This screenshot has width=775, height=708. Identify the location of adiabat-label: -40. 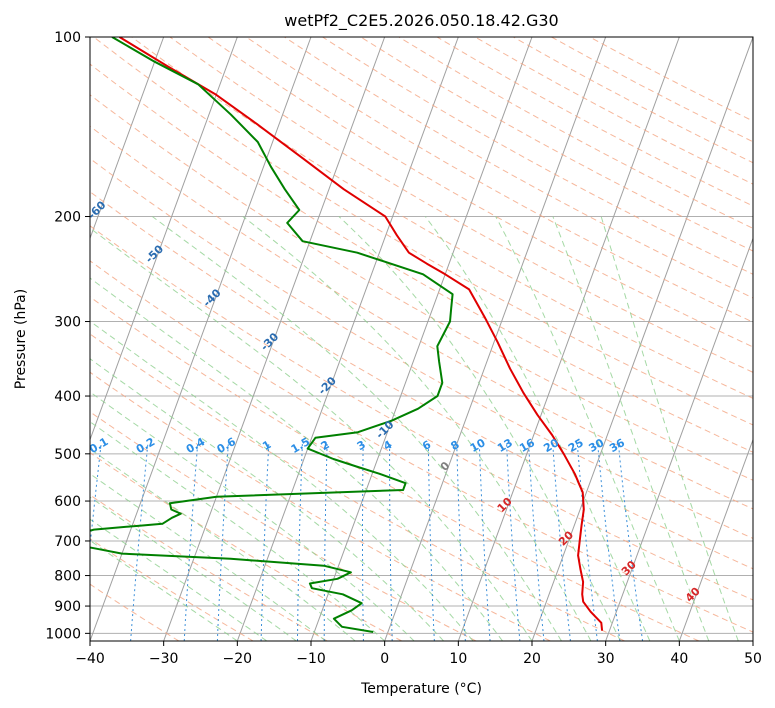
(211, 297).